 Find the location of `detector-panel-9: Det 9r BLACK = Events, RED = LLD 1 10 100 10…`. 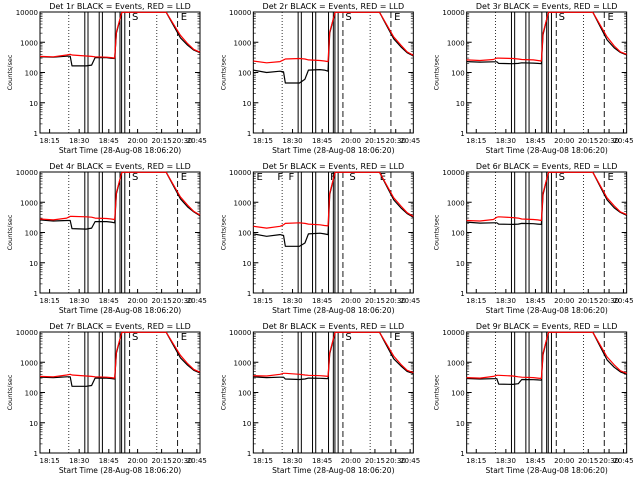

detector-panel-9: Det 9r BLACK = Events, RED = LLD 1 10 100 10… is located at coordinates (533, 398).